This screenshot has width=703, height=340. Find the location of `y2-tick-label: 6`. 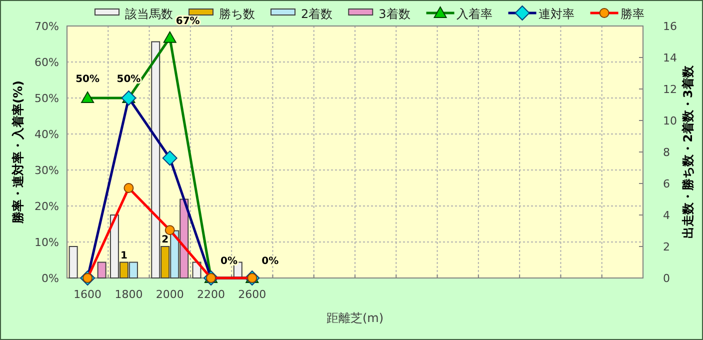

y2-tick-label: 6 is located at coordinates (666, 184).